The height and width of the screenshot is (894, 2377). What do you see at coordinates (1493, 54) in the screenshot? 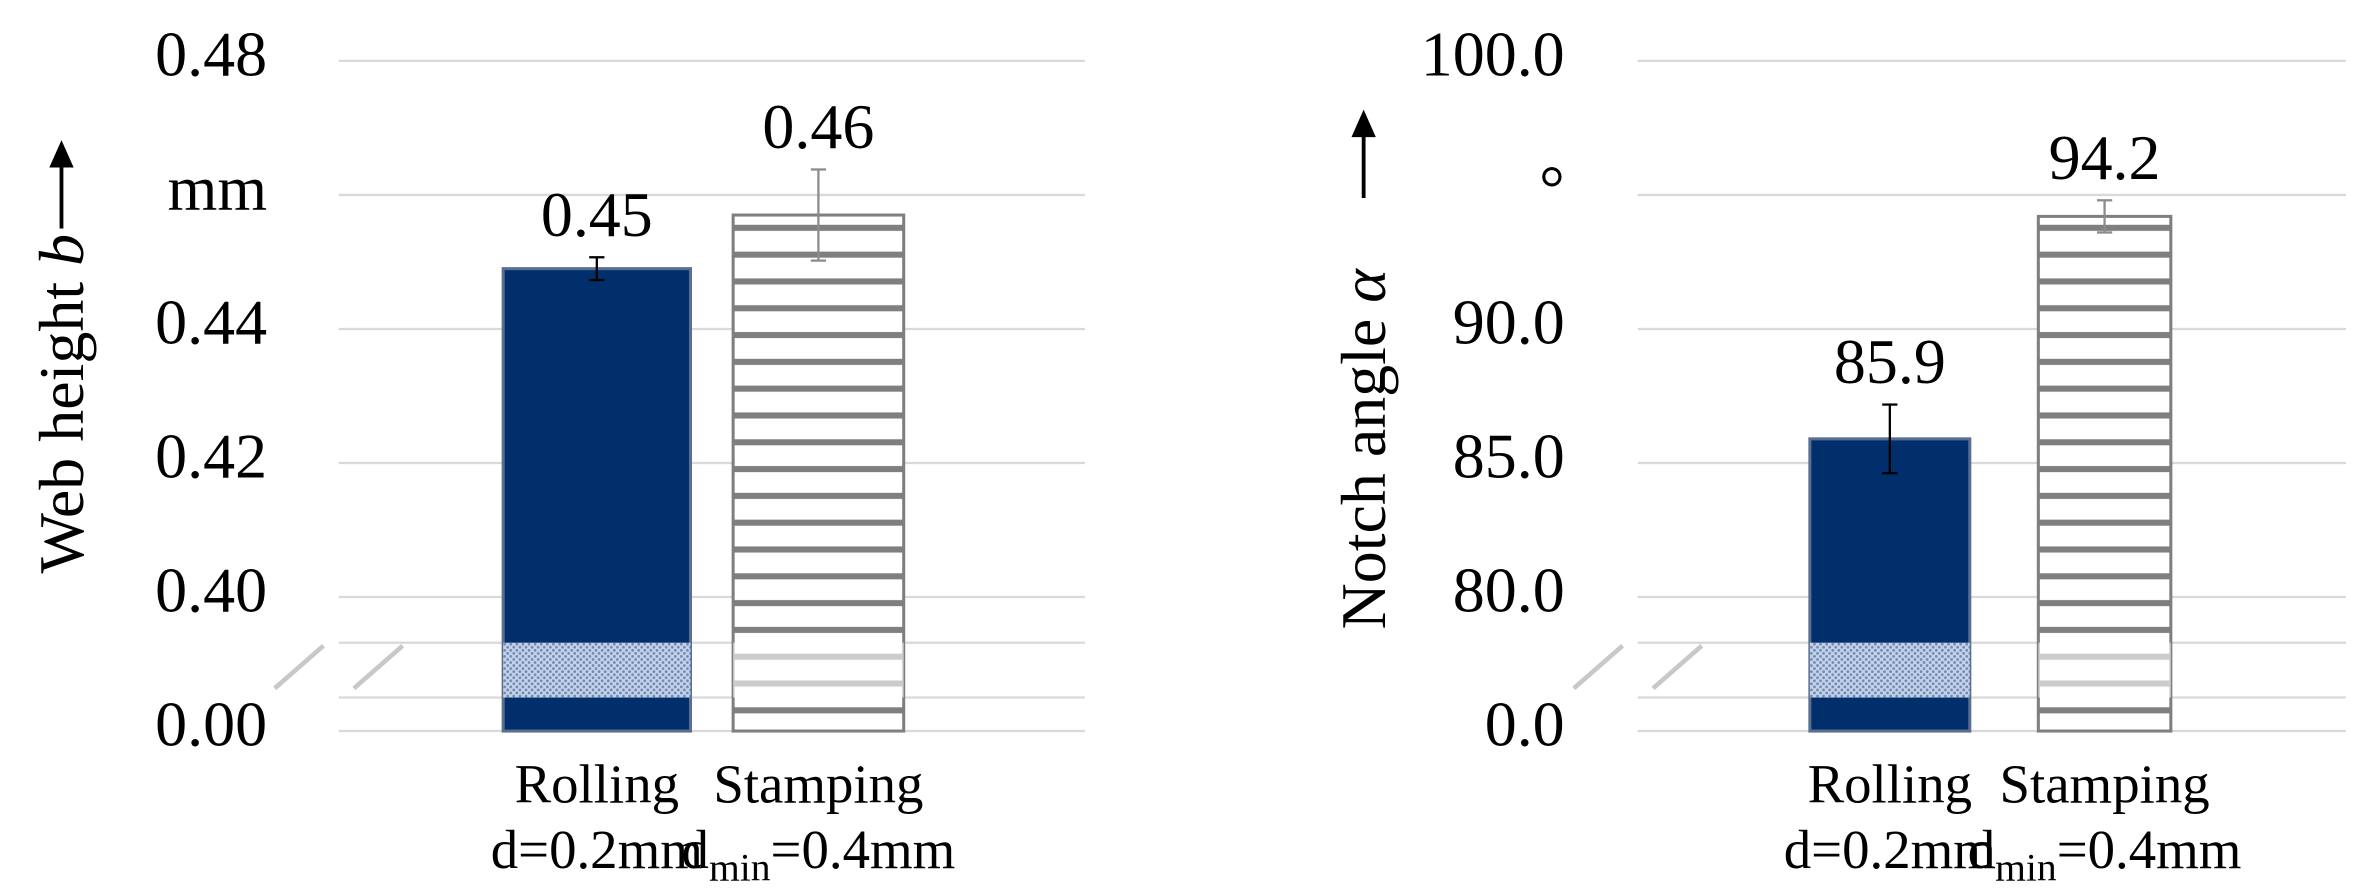
I see `y-tick-label: 100.0` at bounding box center [1493, 54].